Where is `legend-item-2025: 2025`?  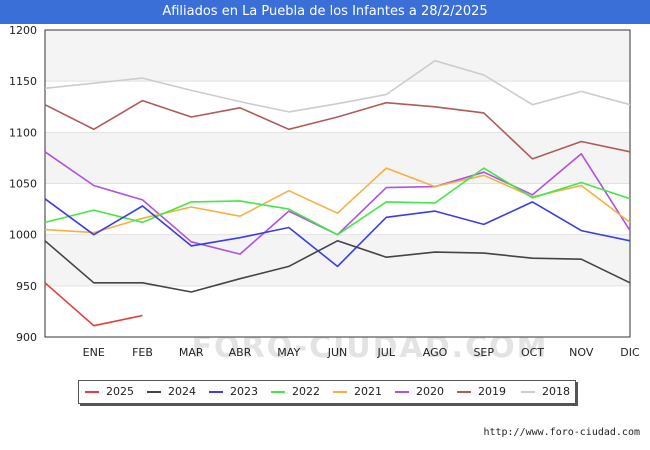
legend-item-2025: 2025 is located at coordinates (109, 392).